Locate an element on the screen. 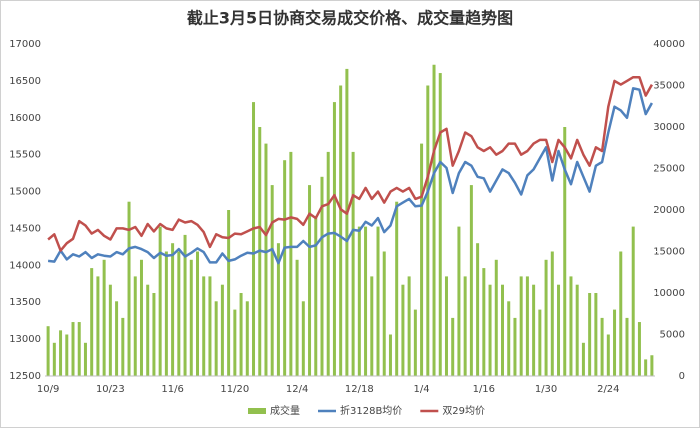  chart-title: 截止3月5日协商交易成交价格、成交量趋势图 is located at coordinates (350, 18).